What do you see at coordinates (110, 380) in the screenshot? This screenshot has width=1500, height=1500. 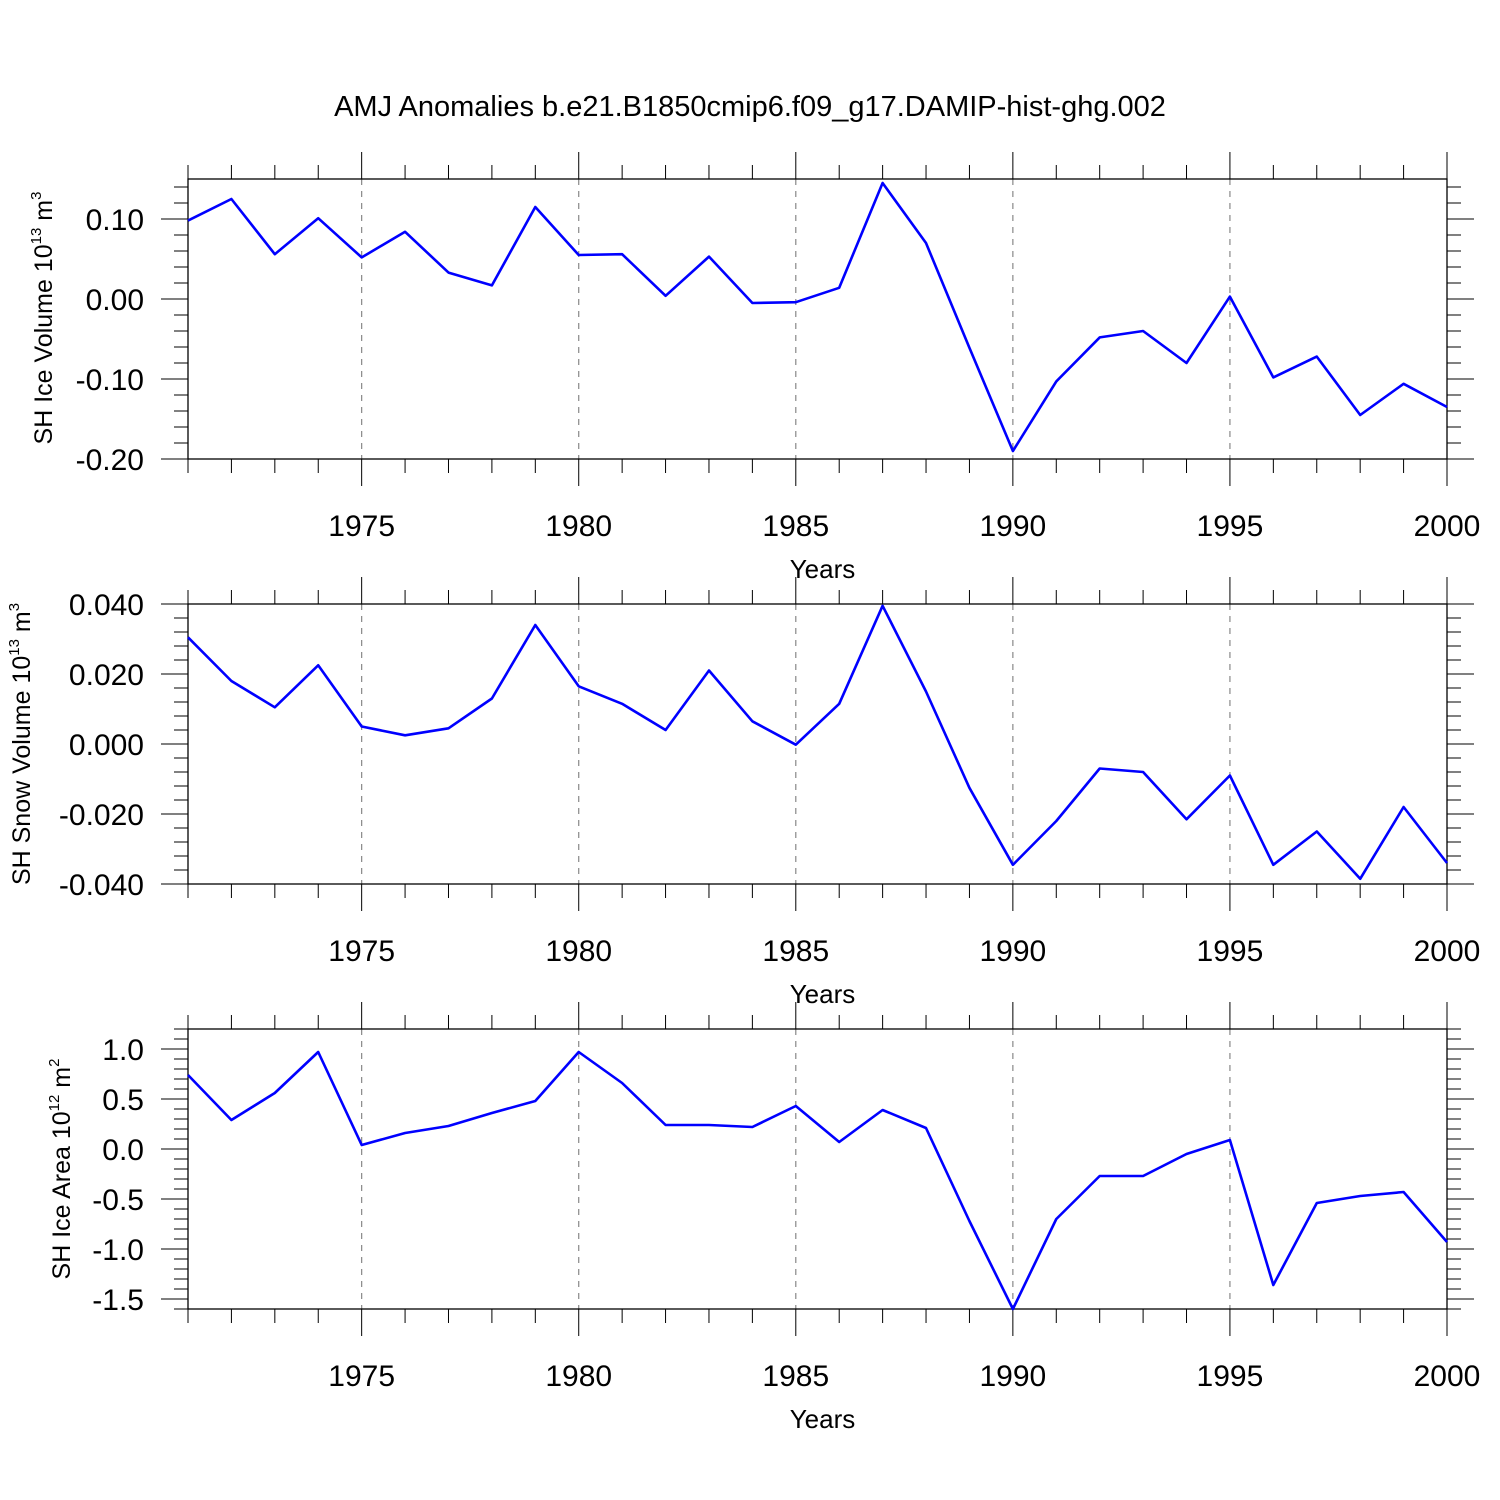 I see `y-tick-label: -0.10` at bounding box center [110, 380].